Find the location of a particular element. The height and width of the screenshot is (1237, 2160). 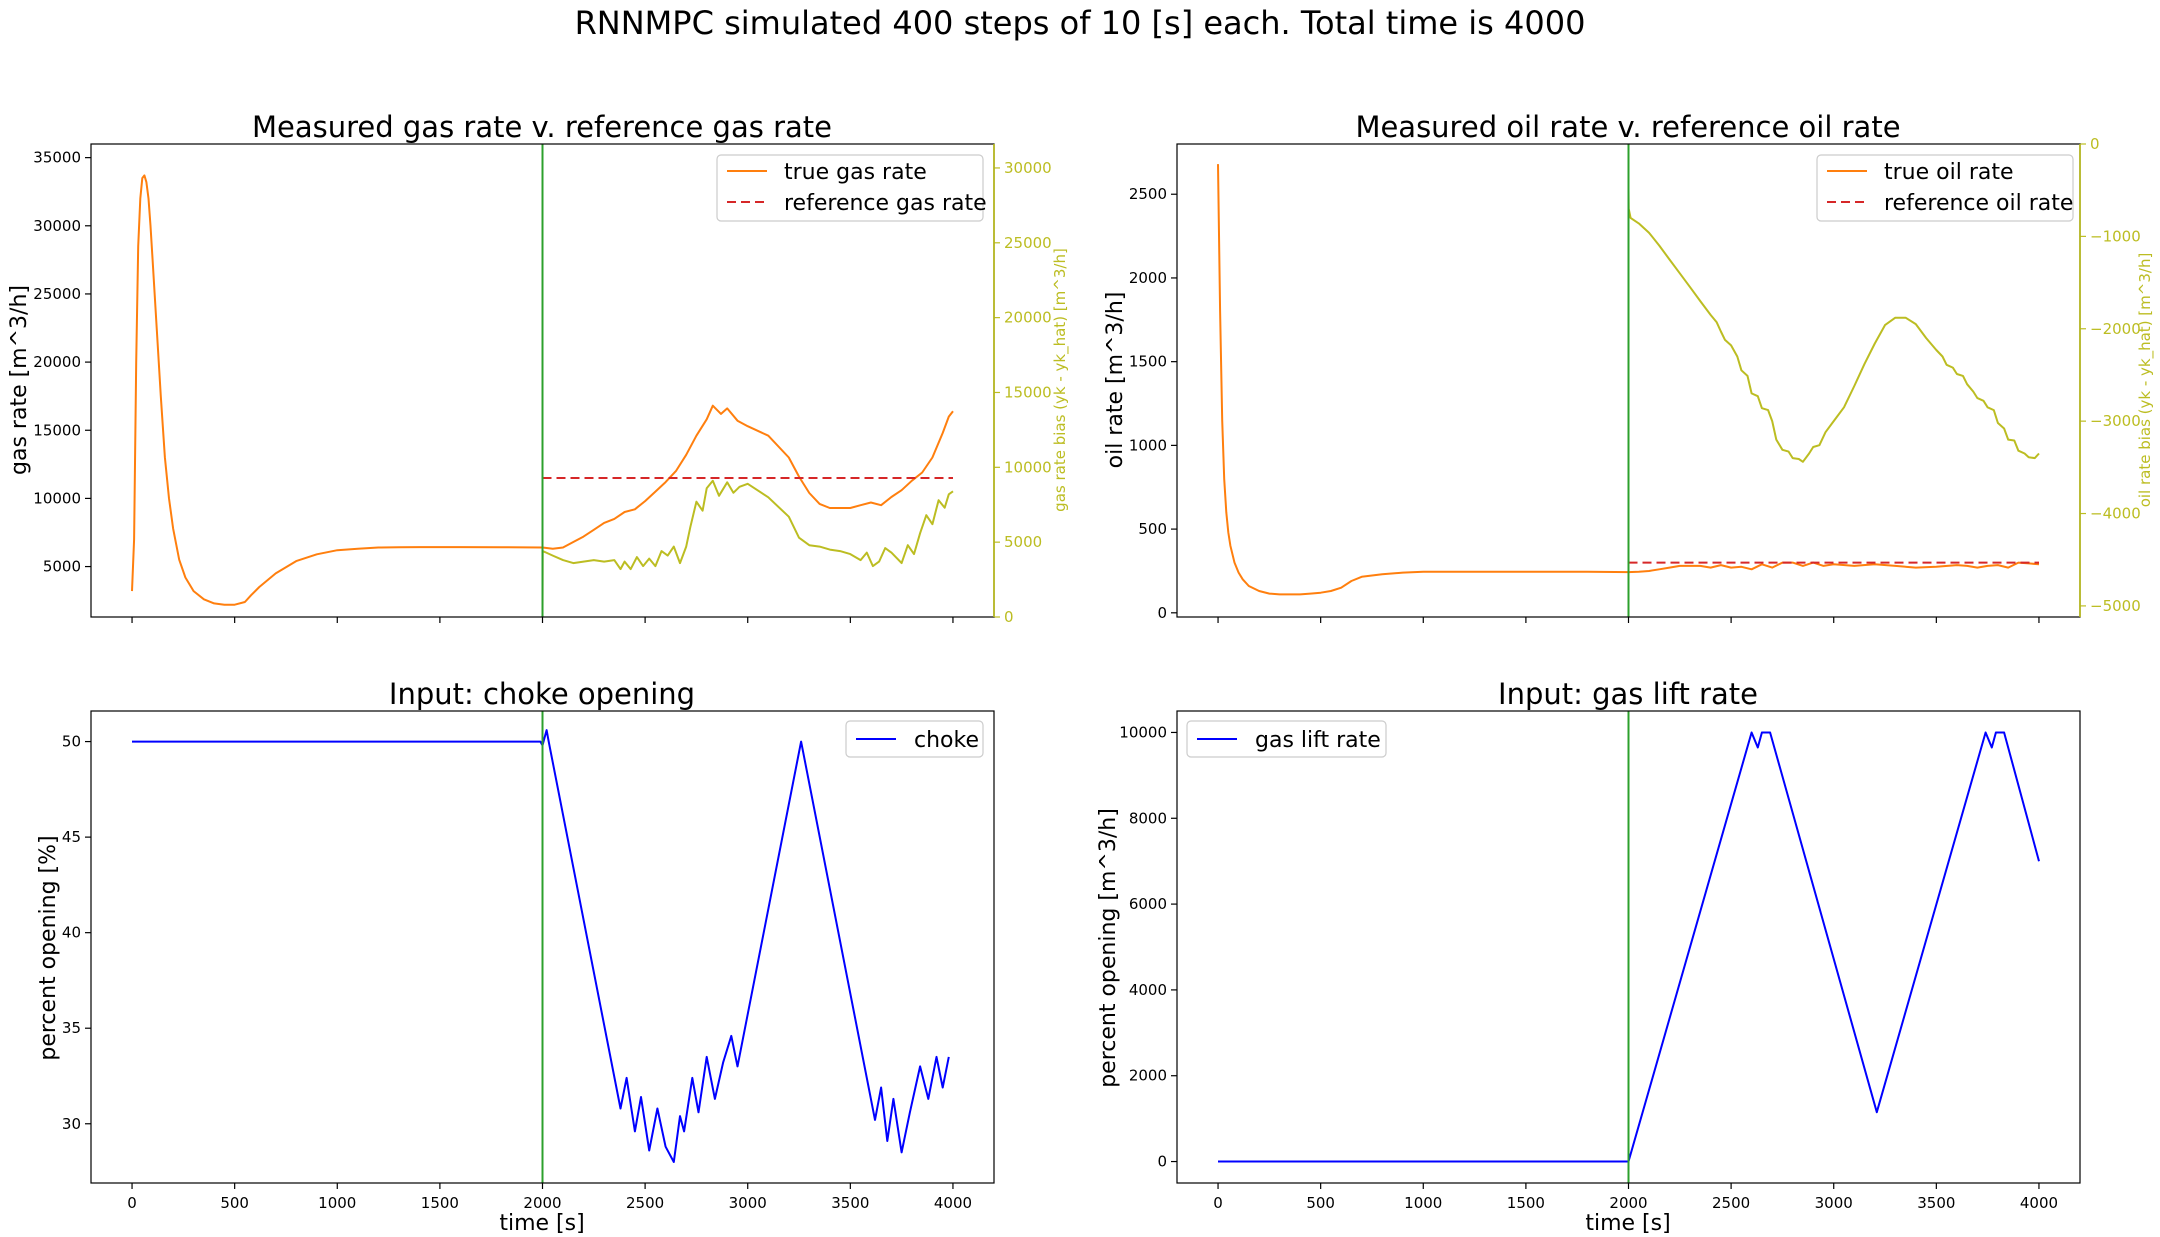

gas-lift-xtick-label: 3000 is located at coordinates (1834, 1203).